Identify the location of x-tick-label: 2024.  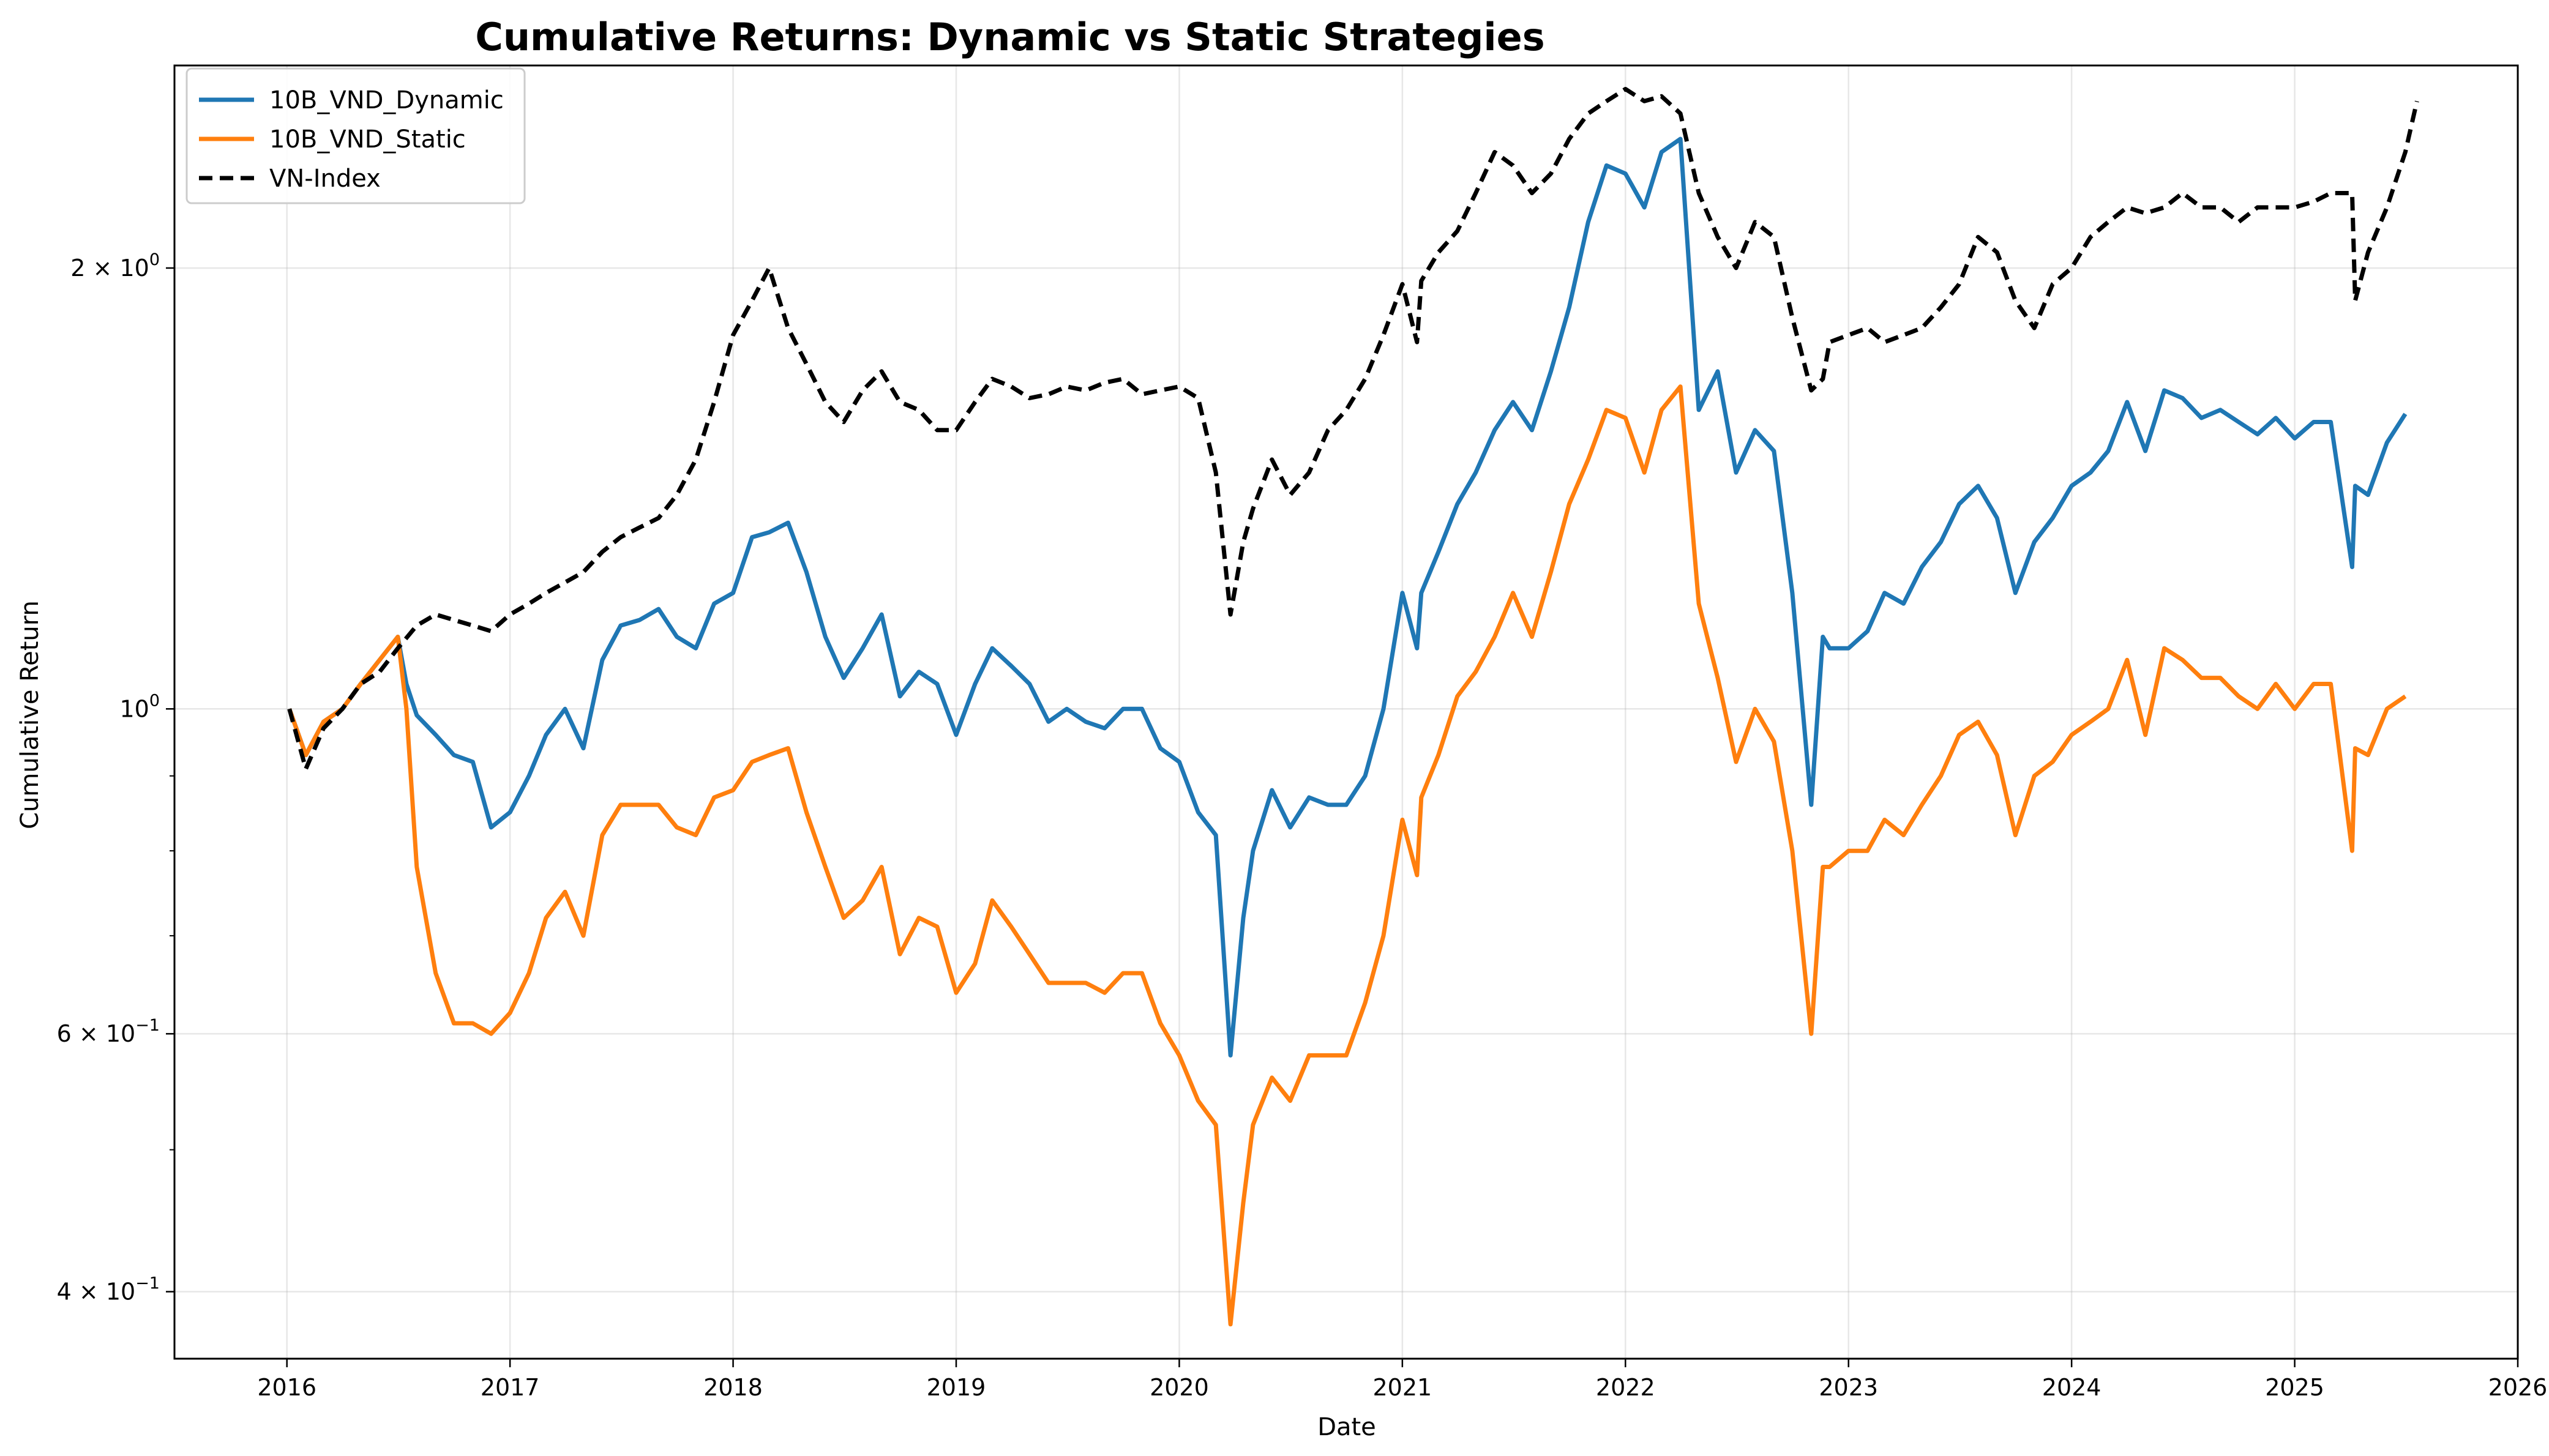
(2072, 1387).